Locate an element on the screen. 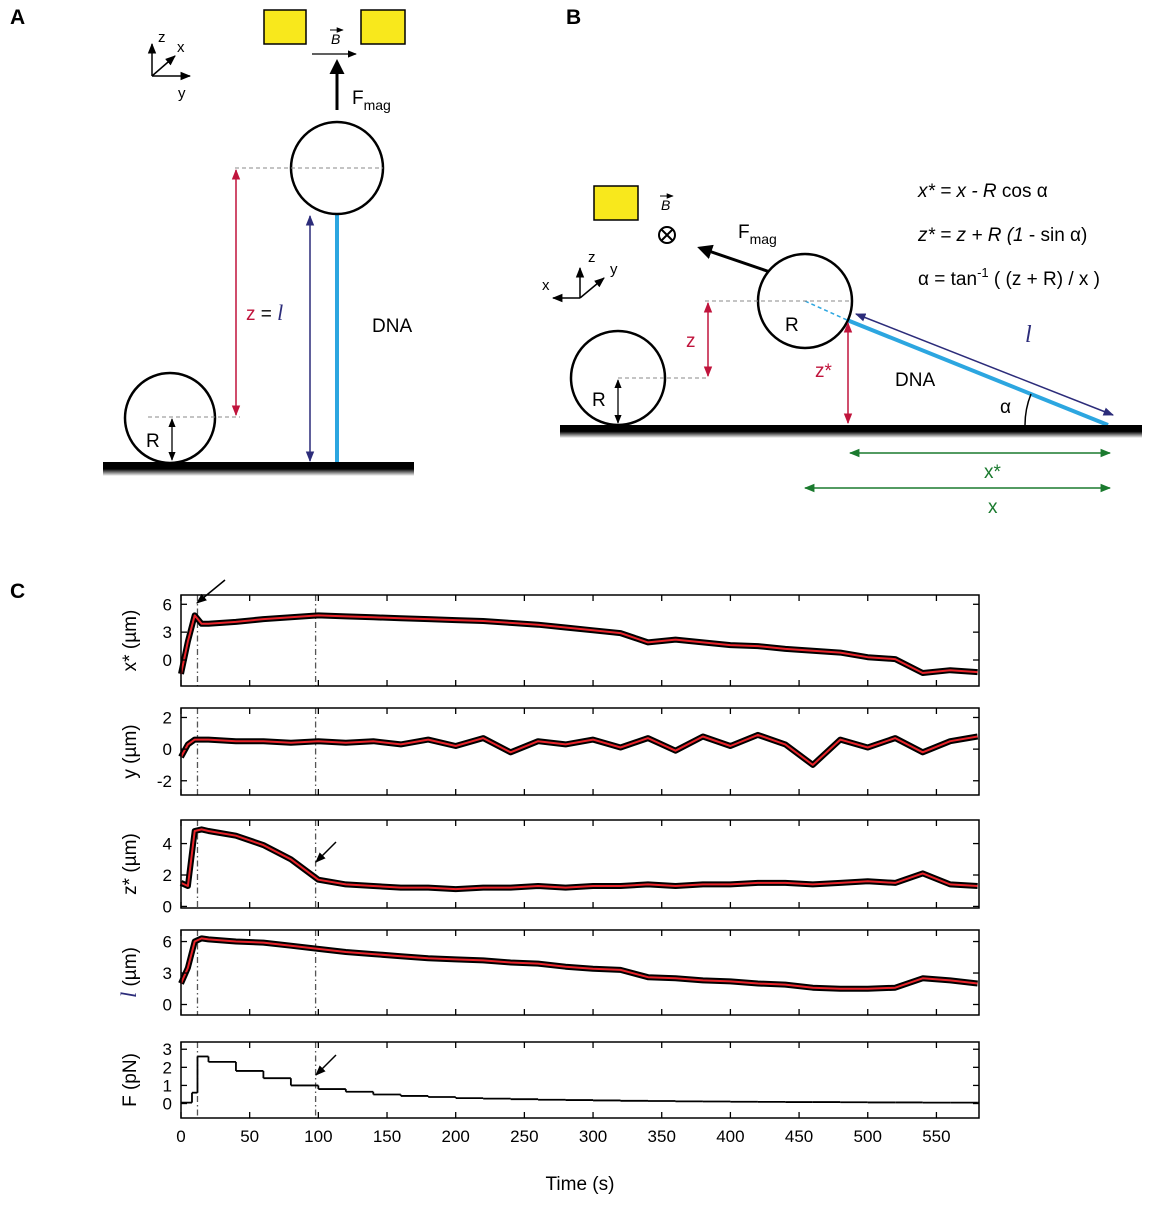 Image resolution: width=1153 pixels, height=1212 pixels. y-axis-title-part: y is located at coordinates (130, 774).